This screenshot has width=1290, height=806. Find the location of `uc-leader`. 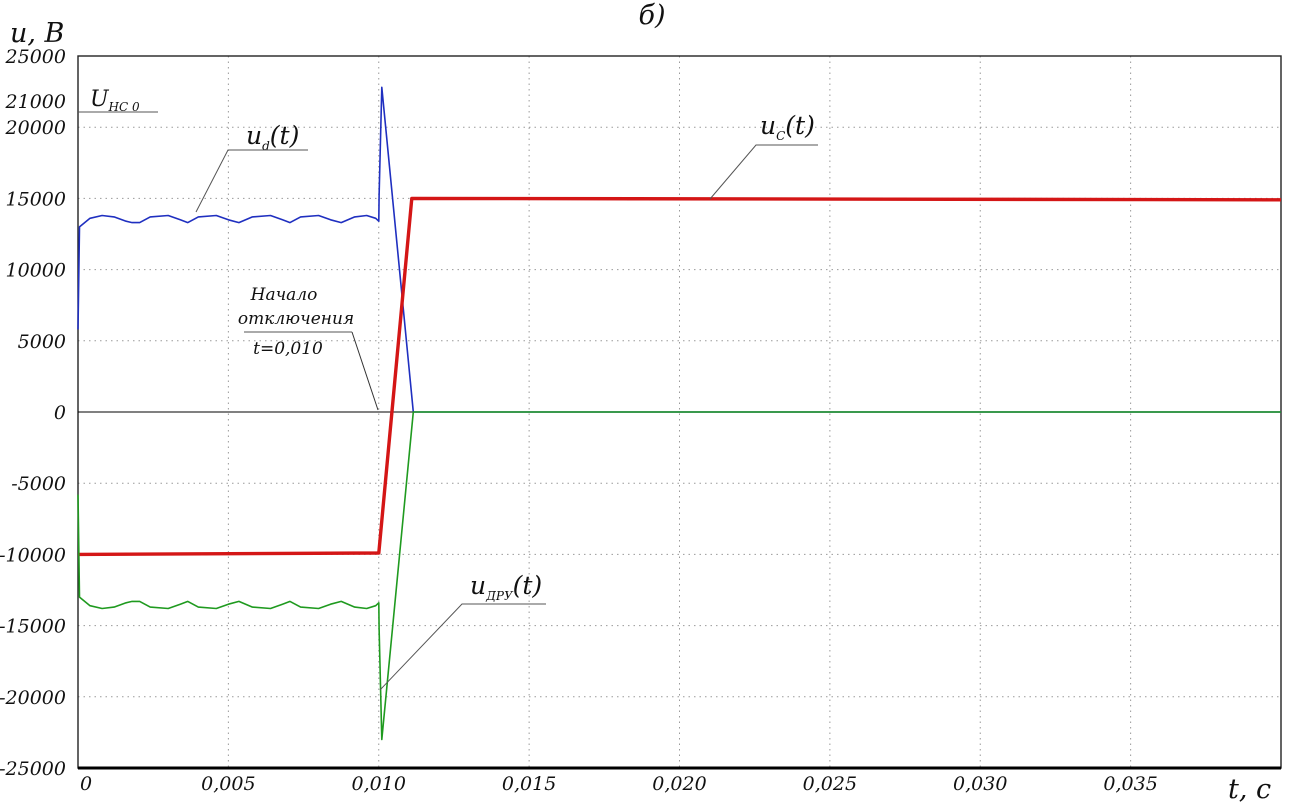

uc-leader is located at coordinates (763, 172).